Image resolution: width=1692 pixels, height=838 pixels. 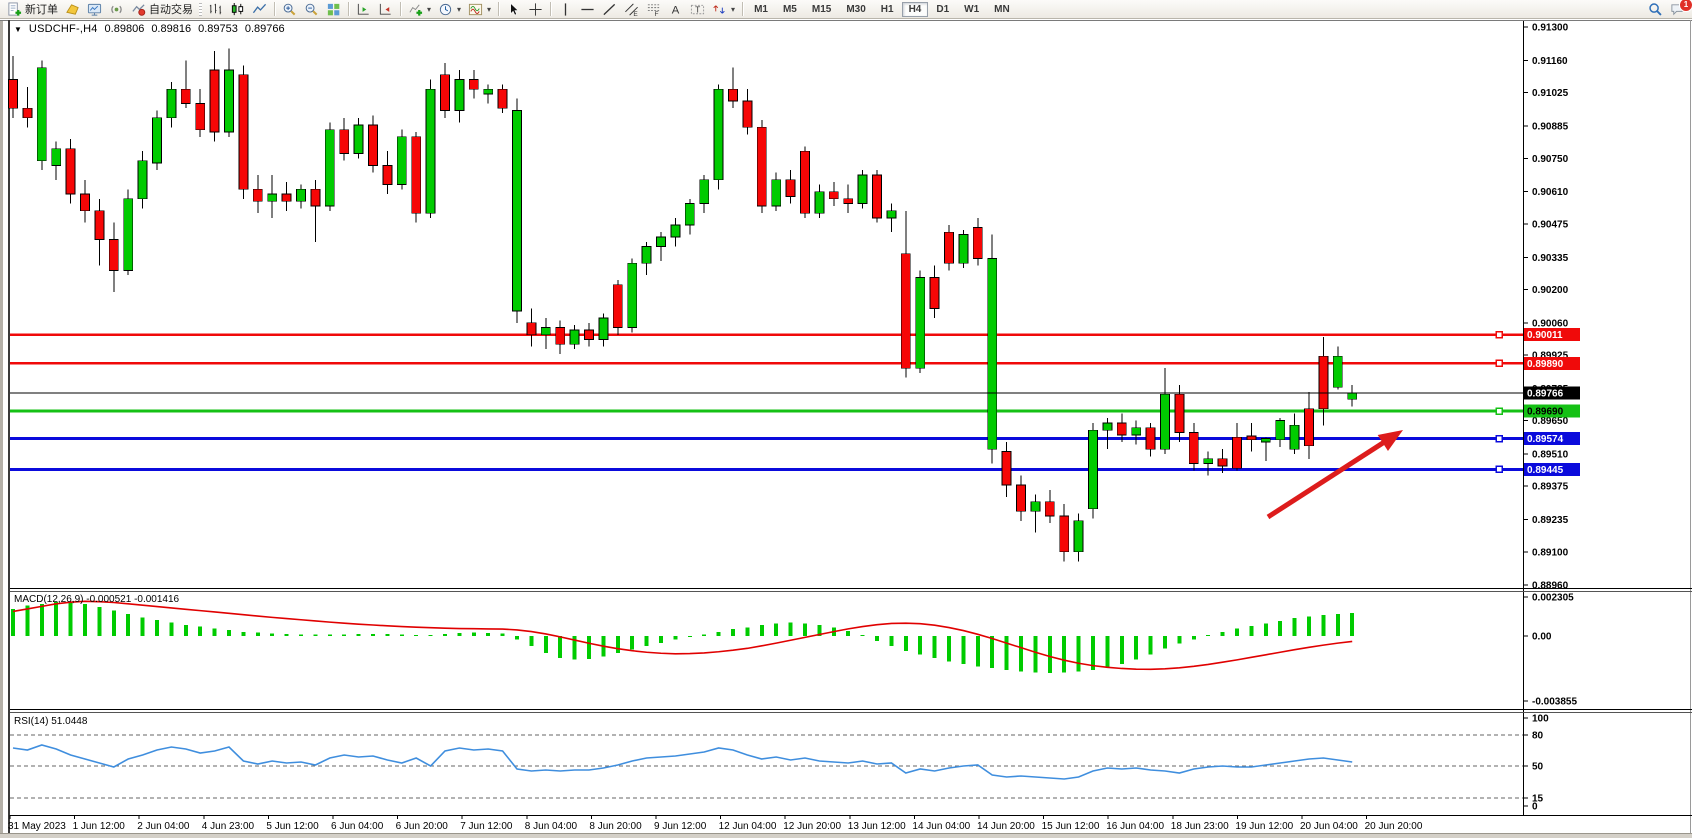 I want to click on chart-high-value: 0.89816, so click(x=171, y=29).